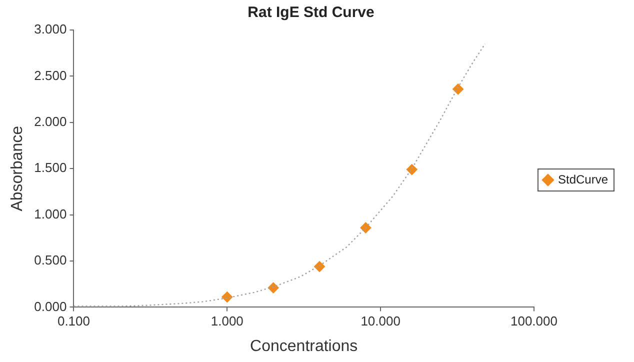 The height and width of the screenshot is (362, 634). I want to click on legend-label: StdCurve, so click(583, 179).